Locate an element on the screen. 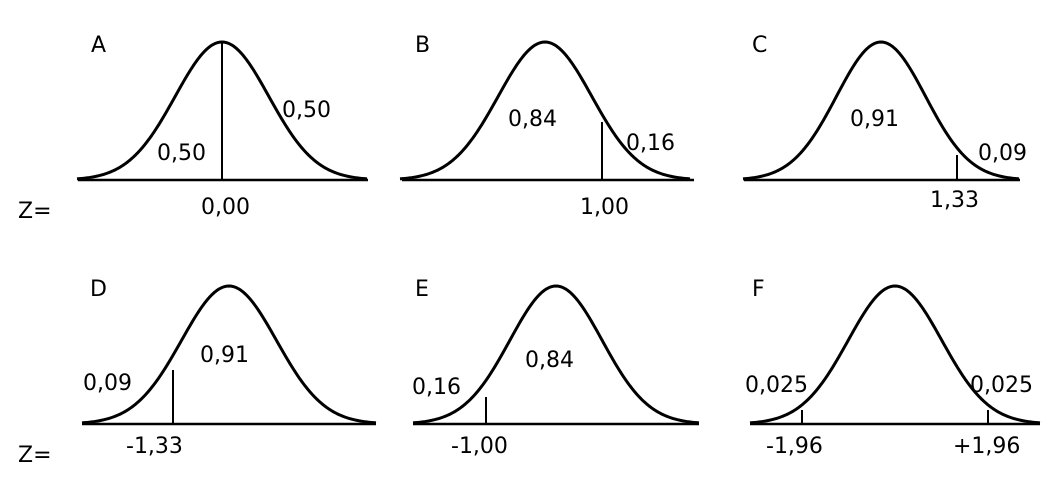 This screenshot has height=485, width=1063. panel-f: F 0,025 0,025 -1,96 +1,96 is located at coordinates (893, 368).